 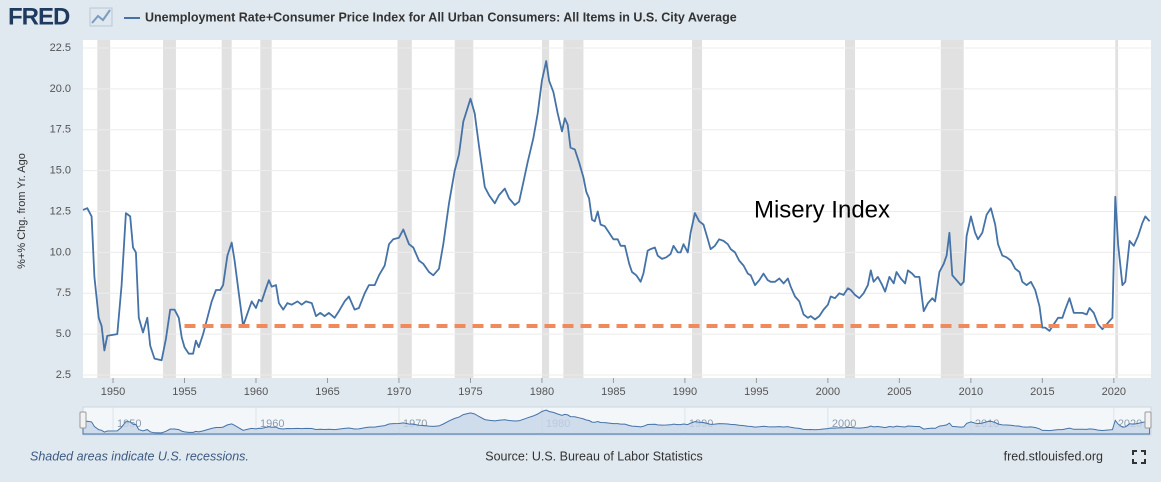 I want to click on x-tick-label: 1955, so click(x=184, y=392).